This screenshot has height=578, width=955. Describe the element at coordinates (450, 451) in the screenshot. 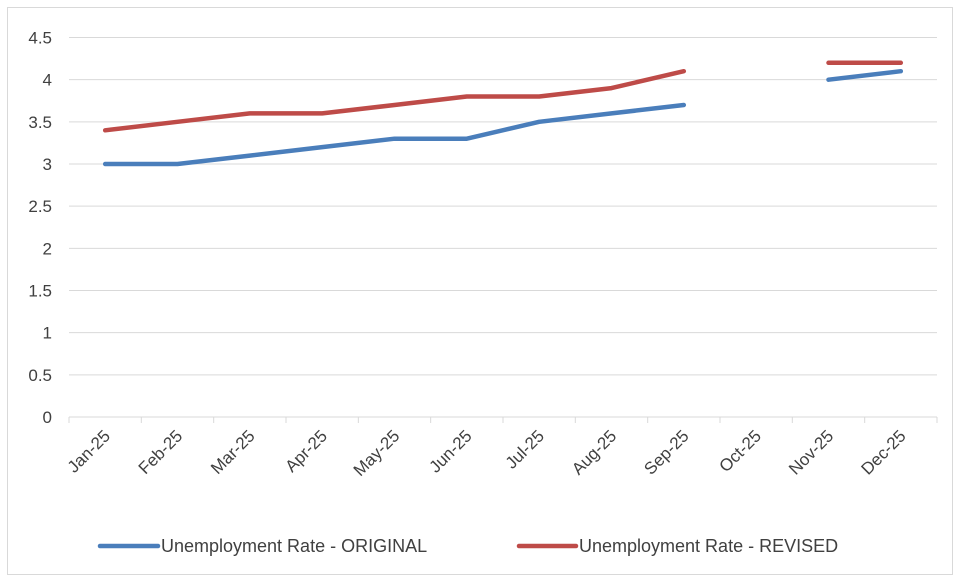

I see `x-tick-label: Jun-25` at that location.